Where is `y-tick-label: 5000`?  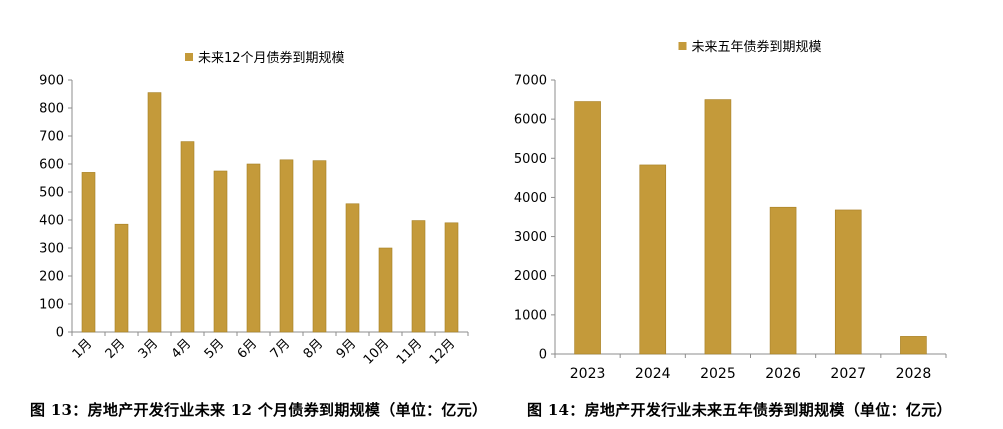
y-tick-label: 5000 is located at coordinates (530, 159).